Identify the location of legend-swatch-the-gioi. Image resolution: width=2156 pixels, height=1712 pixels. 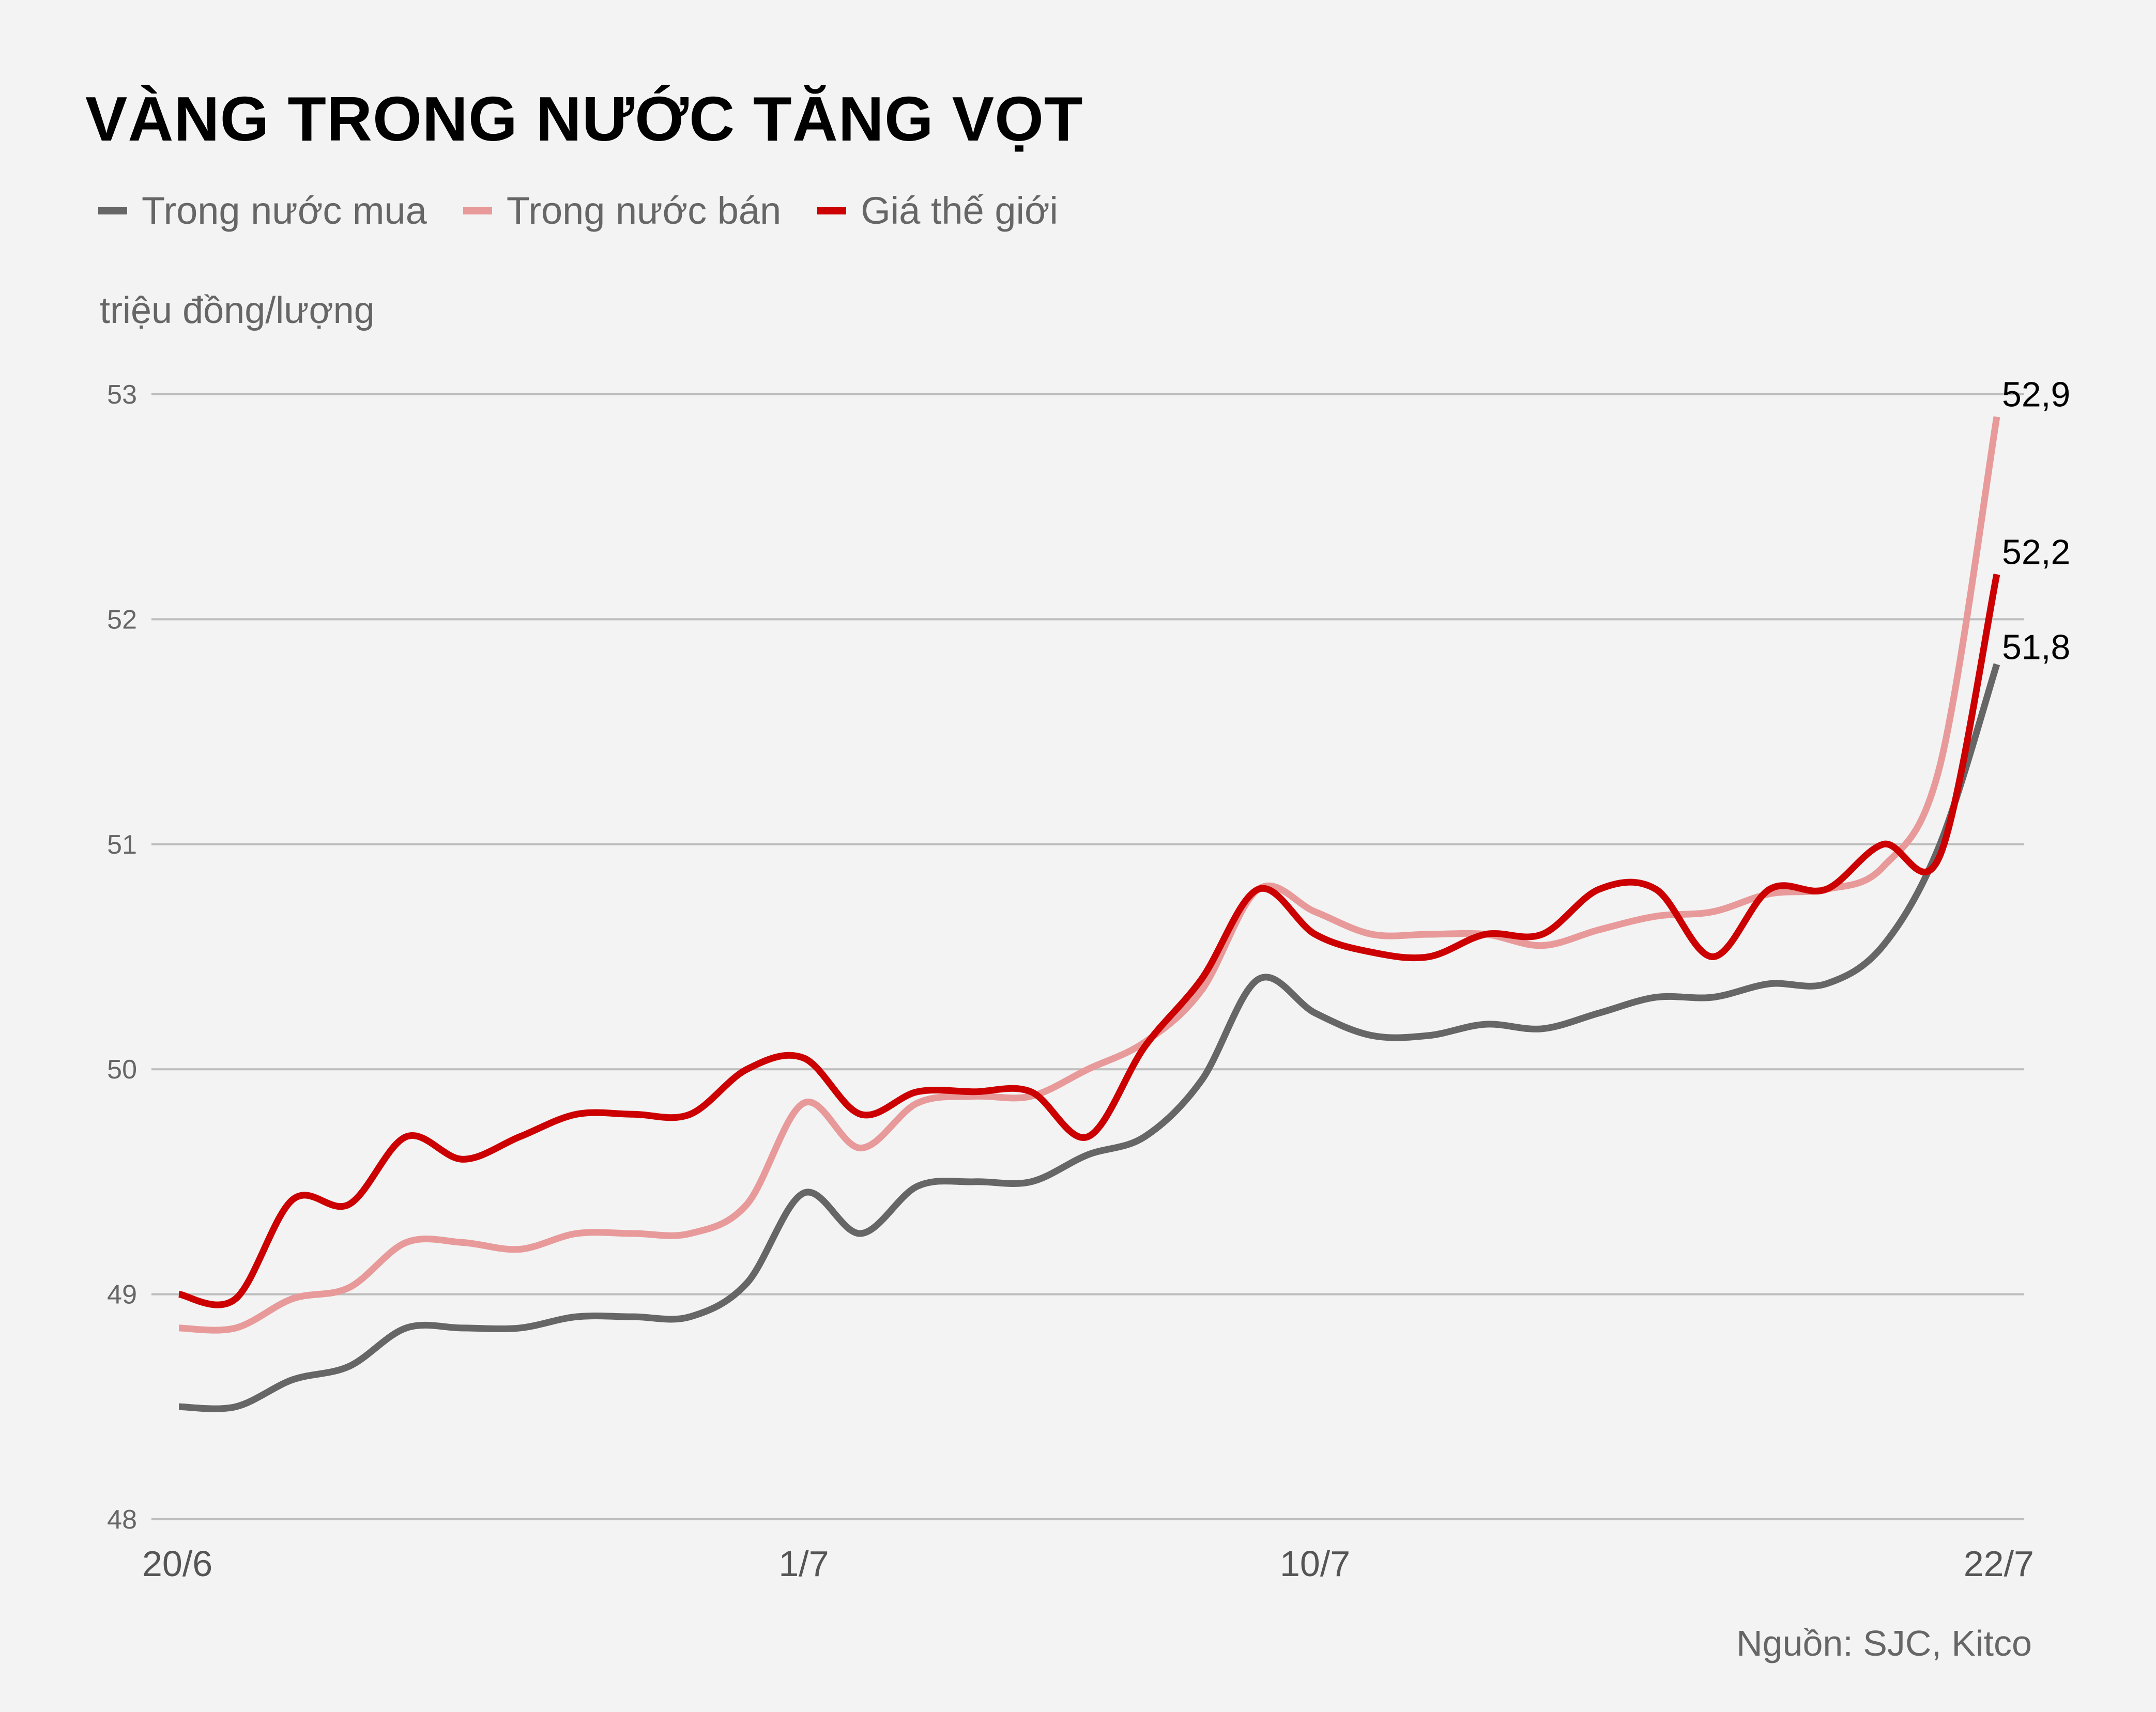
(832, 210).